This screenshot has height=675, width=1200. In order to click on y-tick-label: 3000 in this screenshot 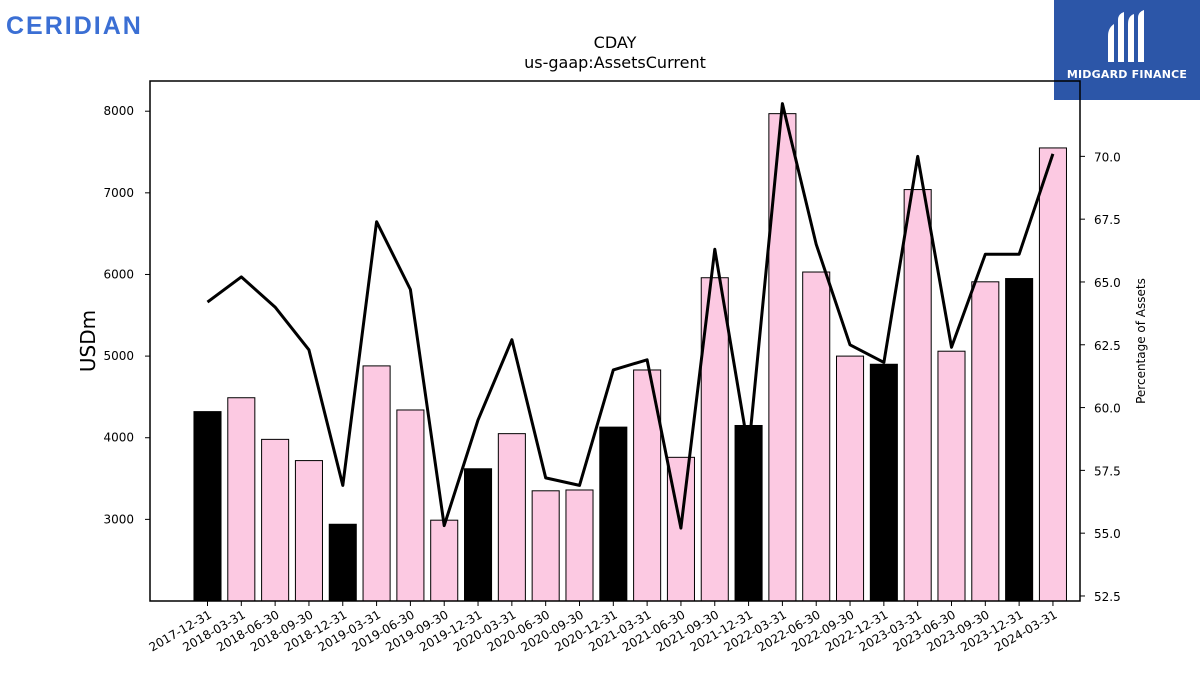, I will do `click(118, 519)`.